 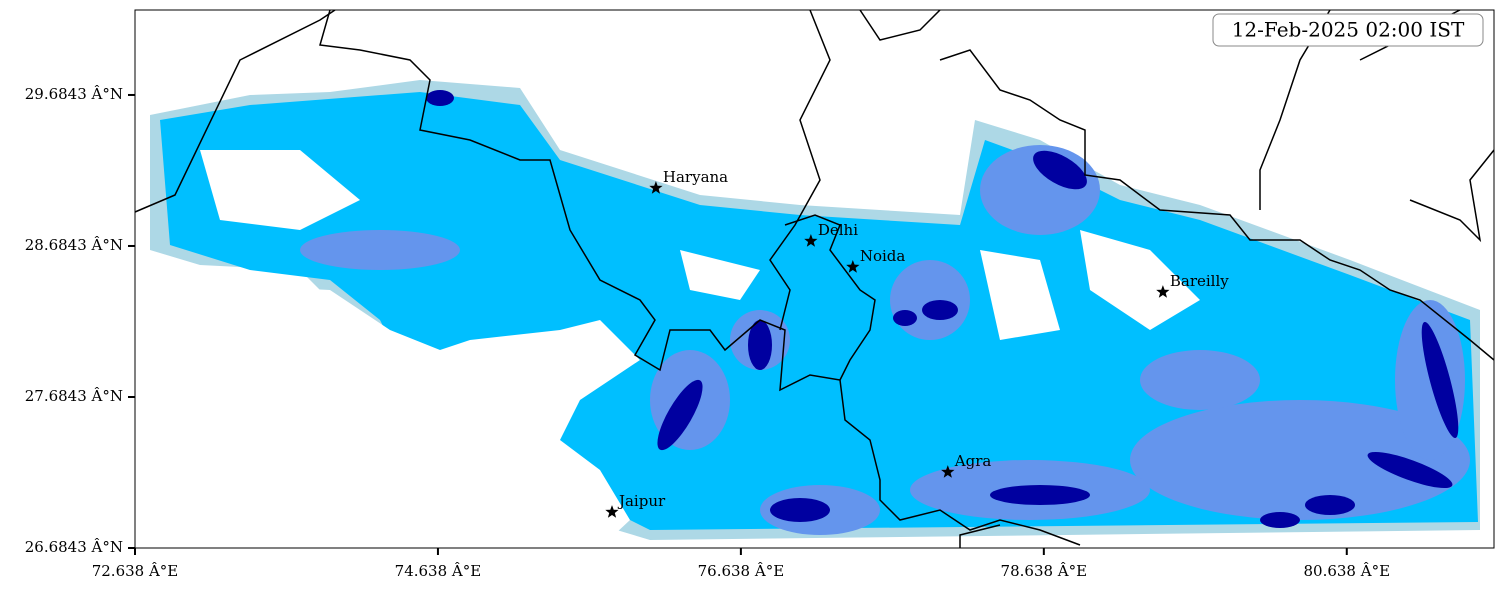 I want to click on city-label: Agra, so click(x=973, y=461).